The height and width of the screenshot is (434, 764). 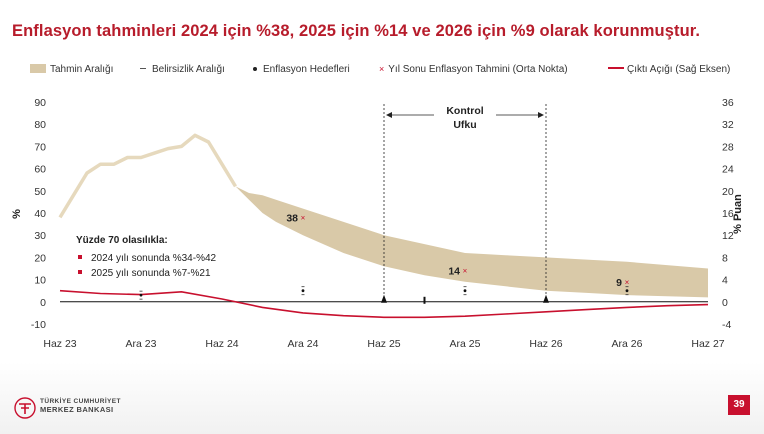 What do you see at coordinates (738, 214) in the screenshot?
I see `y-right-axis-label: % Puan` at bounding box center [738, 214].